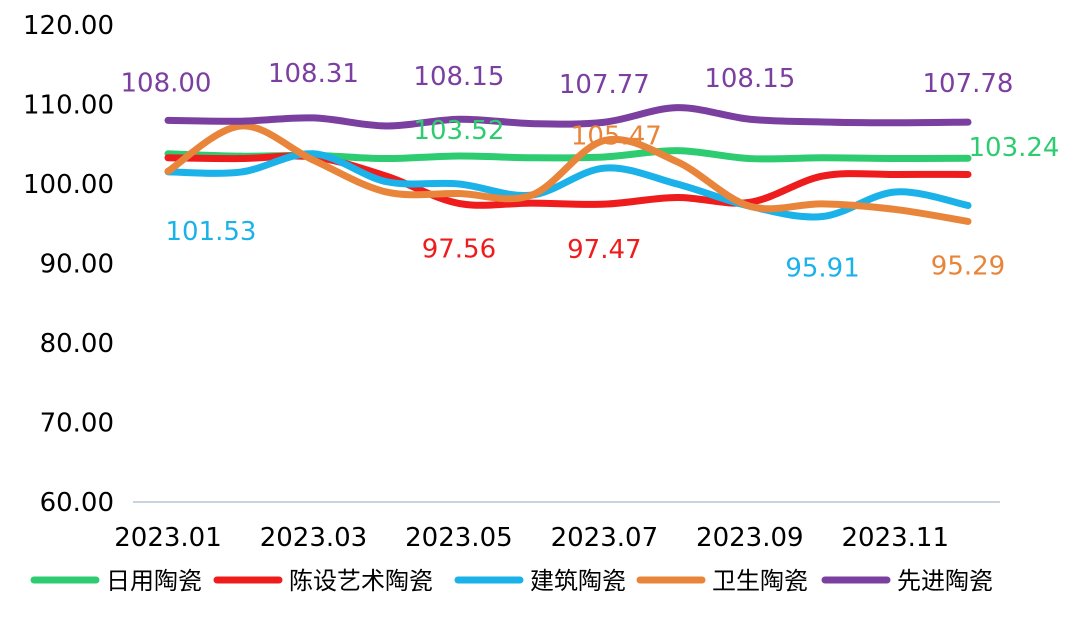 The image size is (1080, 617). What do you see at coordinates (459, 538) in the screenshot?
I see `x-tick-label: 2023.05` at bounding box center [459, 538].